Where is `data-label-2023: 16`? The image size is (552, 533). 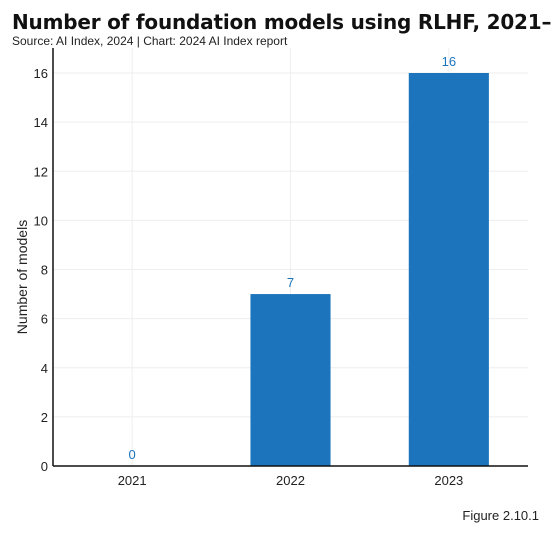
data-label-2023: 16 is located at coordinates (449, 61).